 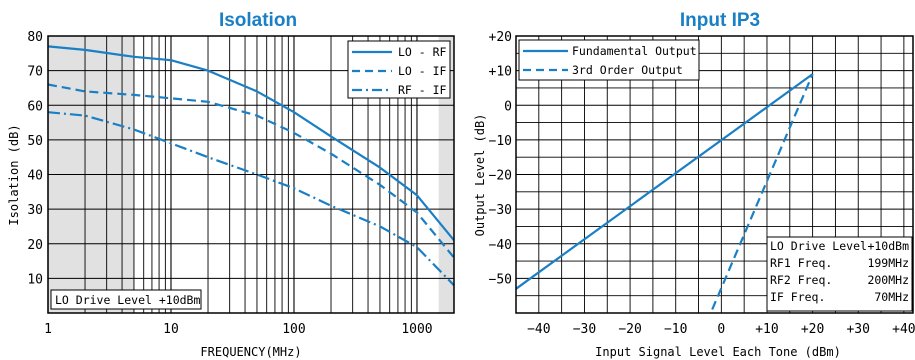 I want to click on ip3-x-tick-label: −30, so click(x=584, y=329).